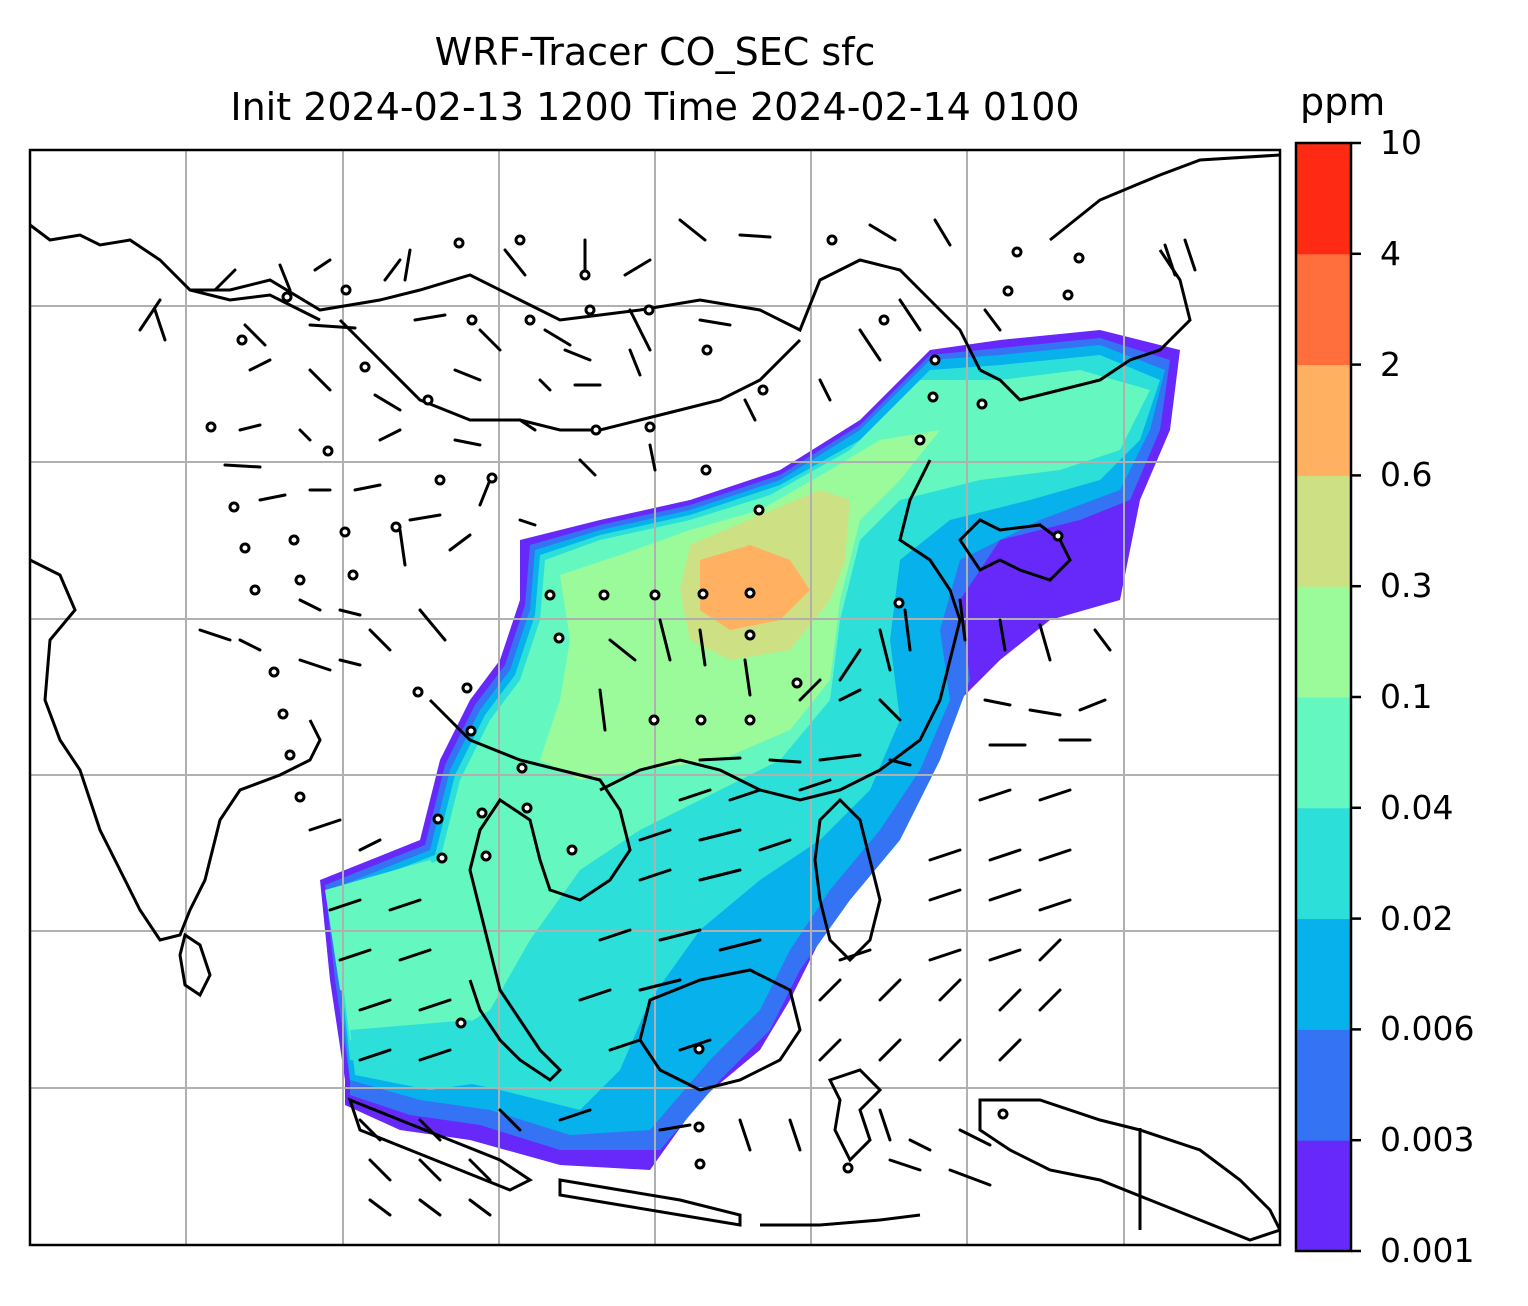 This screenshot has width=1528, height=1306. I want to click on malay-peninsula, so click(515, 1015).